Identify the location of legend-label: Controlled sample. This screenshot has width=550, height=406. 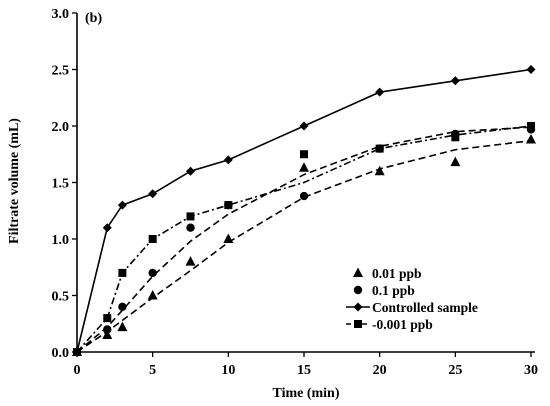
(425, 307).